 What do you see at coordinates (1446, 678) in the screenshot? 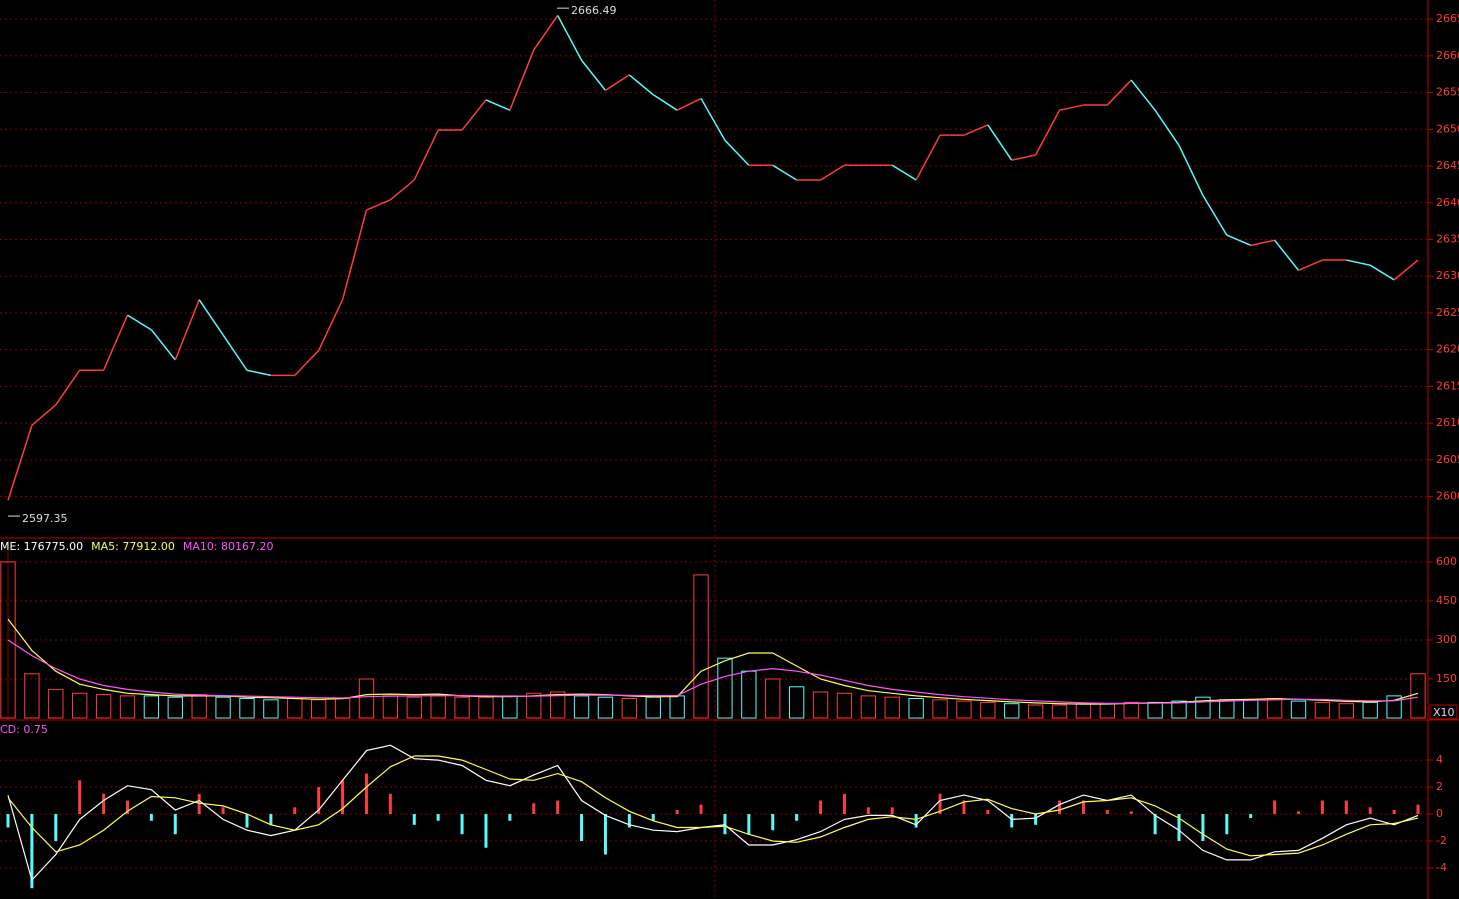
I see `y-tick-label: 150` at bounding box center [1446, 678].